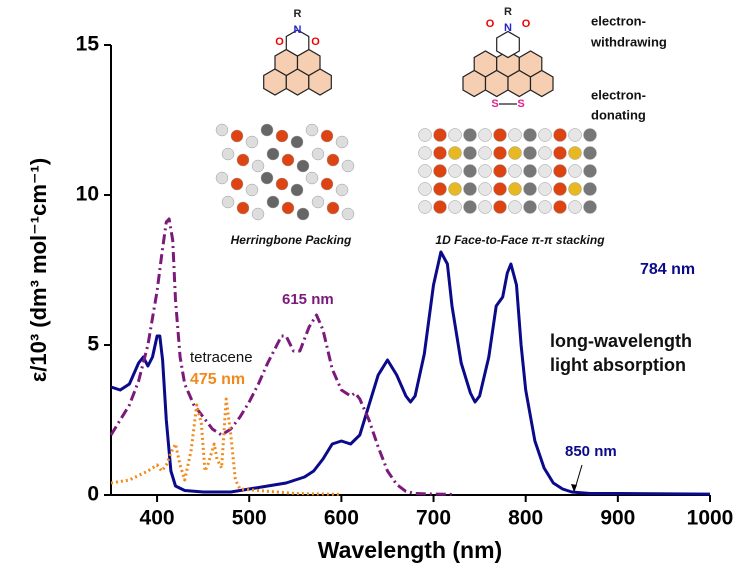 The height and width of the screenshot is (578, 754). What do you see at coordinates (574, 488) in the screenshot?
I see `arrow-head` at bounding box center [574, 488].